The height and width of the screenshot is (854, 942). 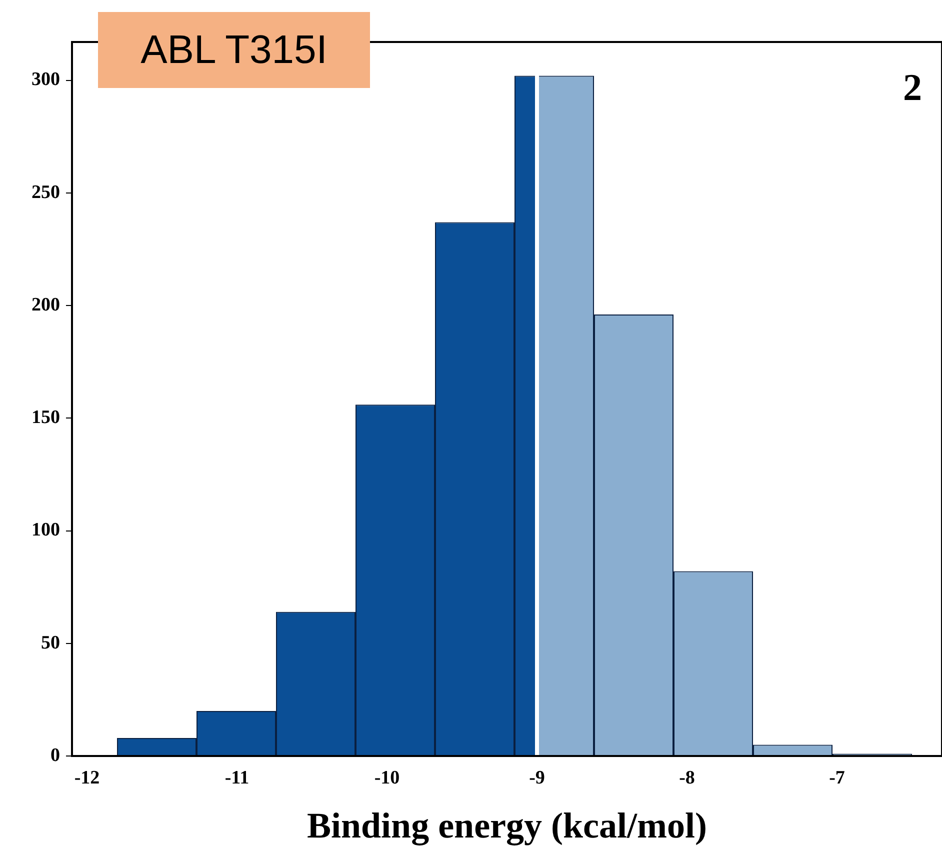 I want to click on x-tick-label: -8, so click(x=687, y=777).